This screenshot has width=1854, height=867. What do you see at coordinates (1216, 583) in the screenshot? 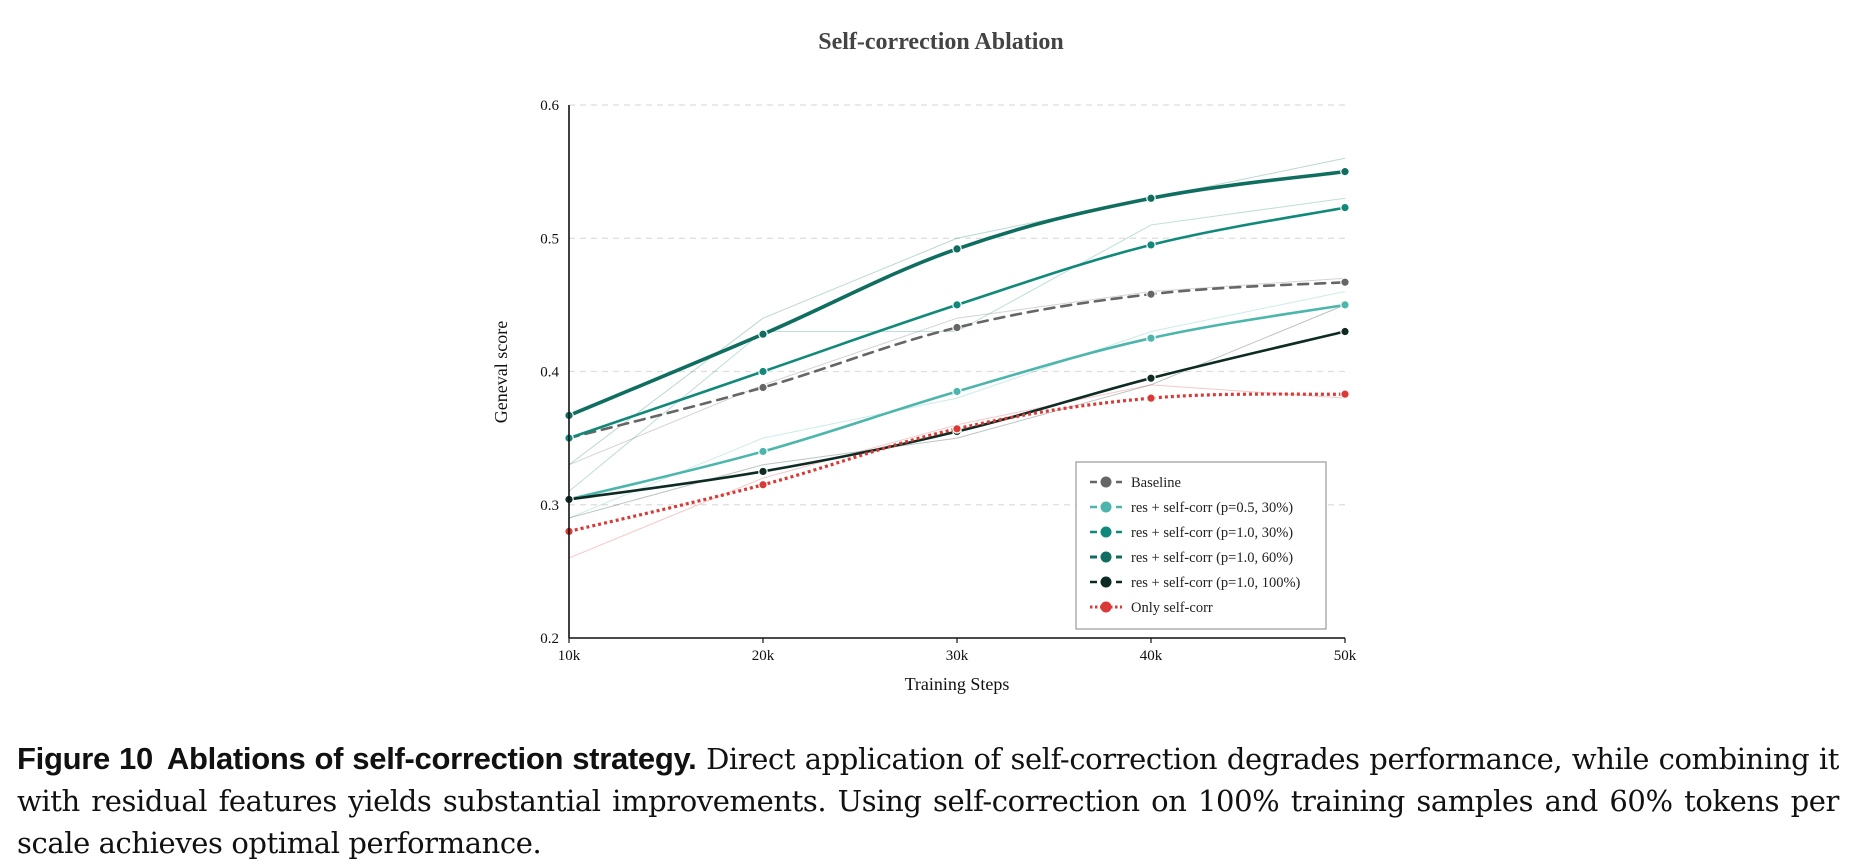
I see `legend-label: res + self-corr (p=1.0, 100%)` at bounding box center [1216, 583].